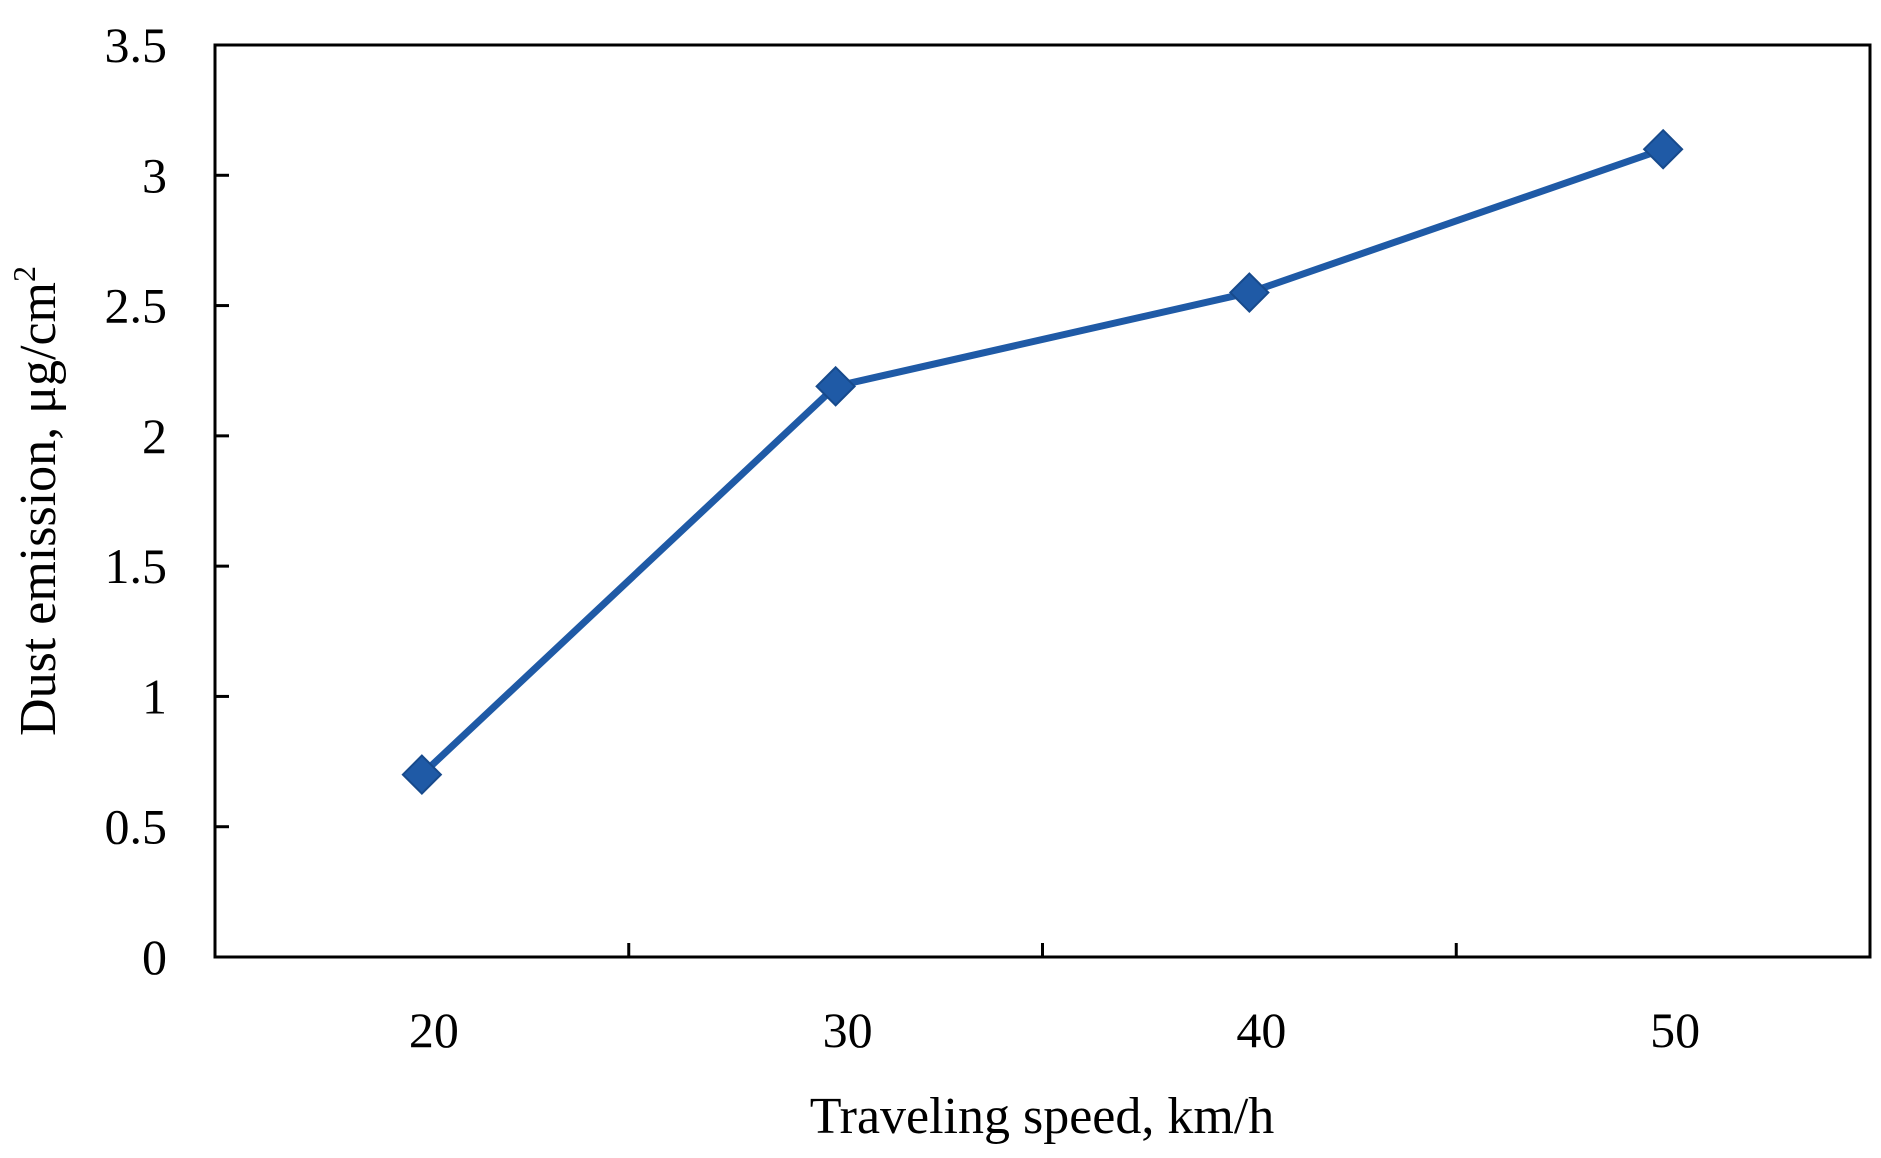 This screenshot has width=1881, height=1158. I want to click on x-tick-label: 50, so click(1675, 1030).